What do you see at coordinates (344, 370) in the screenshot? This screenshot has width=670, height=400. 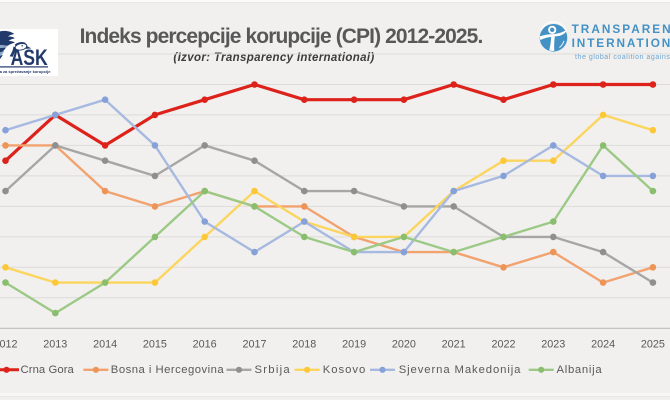 I see `svg-text: Kosovo` at bounding box center [344, 370].